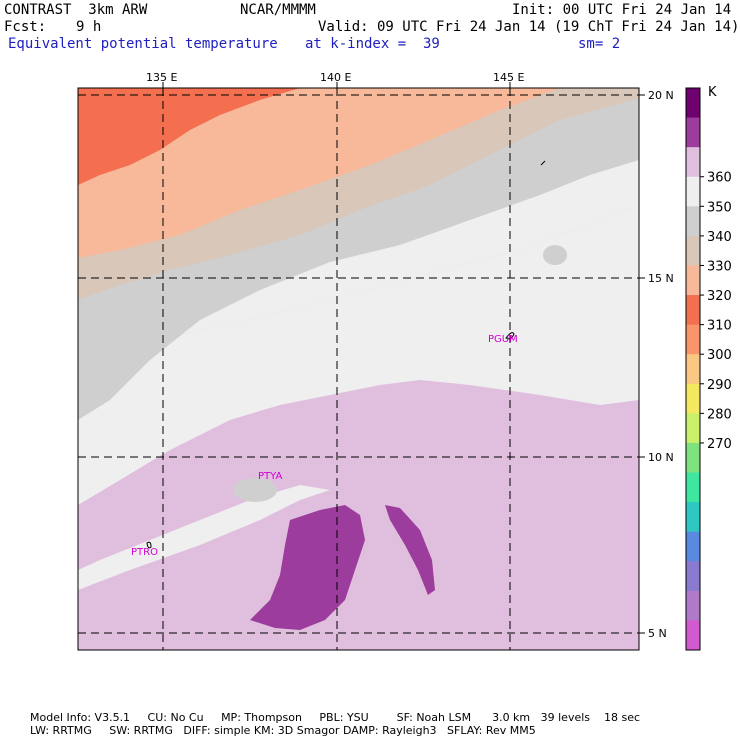 The height and width of the screenshot is (740, 740). I want to click on colorbar-tick-label: 360, so click(719, 178).